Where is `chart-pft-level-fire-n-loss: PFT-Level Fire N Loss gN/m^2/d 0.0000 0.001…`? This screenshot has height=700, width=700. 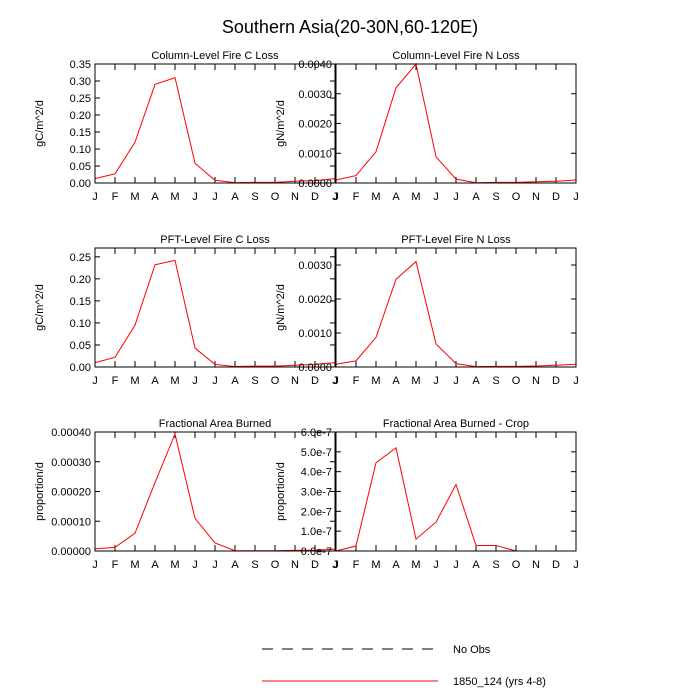 chart-pft-level-fire-n-loss: PFT-Level Fire N Loss gN/m^2/d 0.0000 0.001… is located at coordinates (427, 310).